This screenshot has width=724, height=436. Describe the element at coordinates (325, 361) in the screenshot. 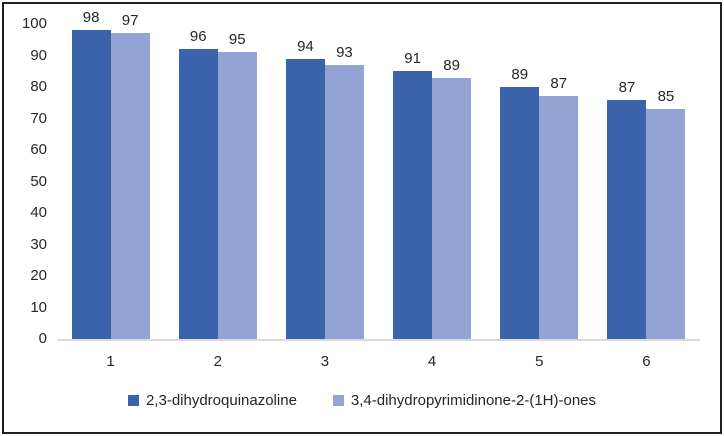

I see `x-axis-category-label: 3` at that location.